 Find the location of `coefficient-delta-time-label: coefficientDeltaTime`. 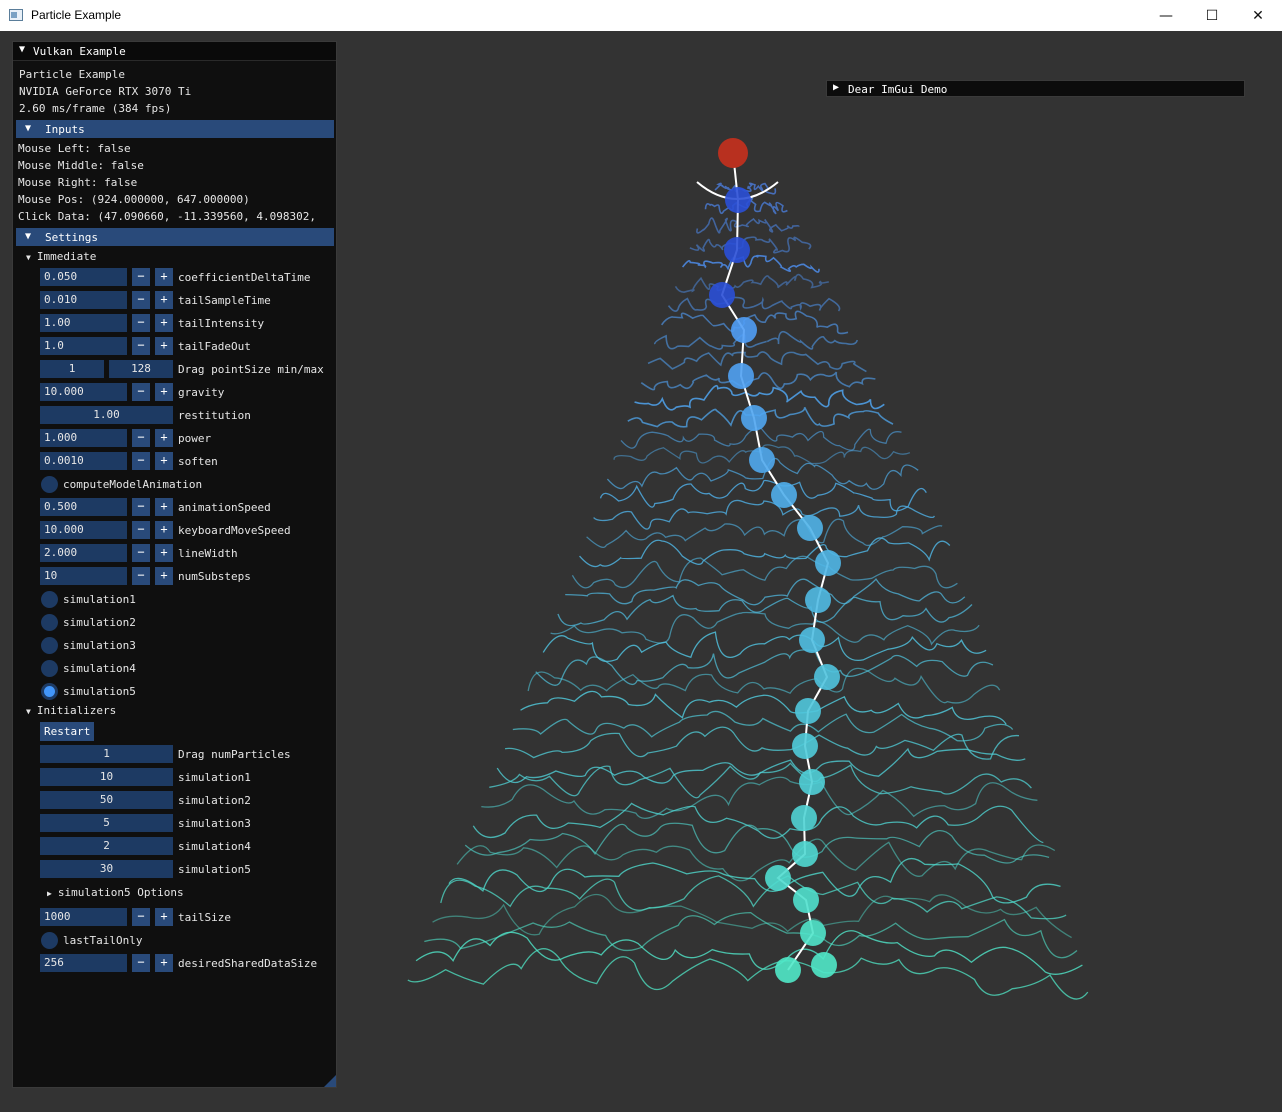

coefficient-delta-time-label: coefficientDeltaTime is located at coordinates (244, 277).